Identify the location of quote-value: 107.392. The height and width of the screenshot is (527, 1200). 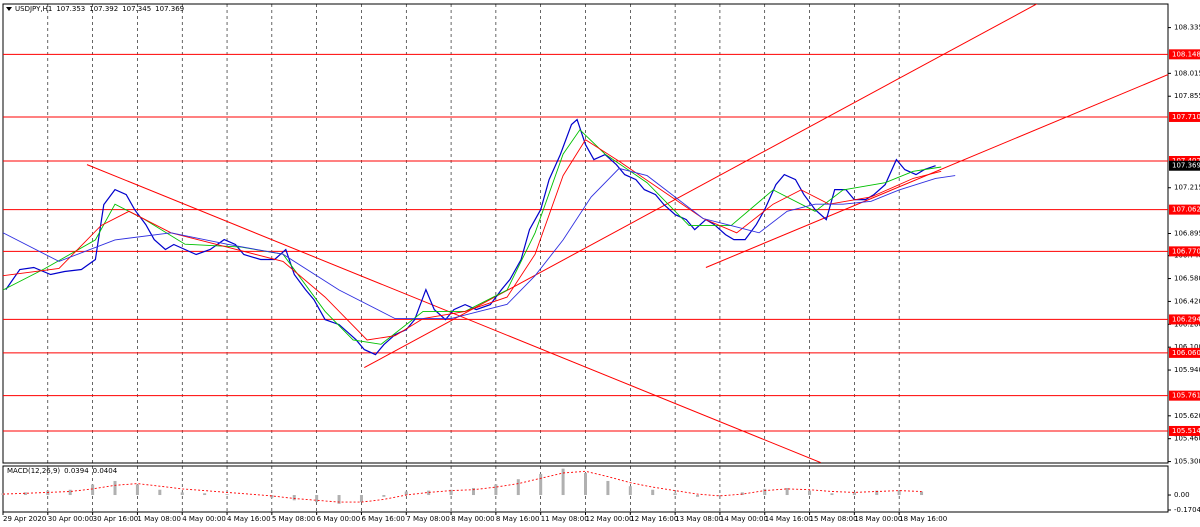
(103, 9).